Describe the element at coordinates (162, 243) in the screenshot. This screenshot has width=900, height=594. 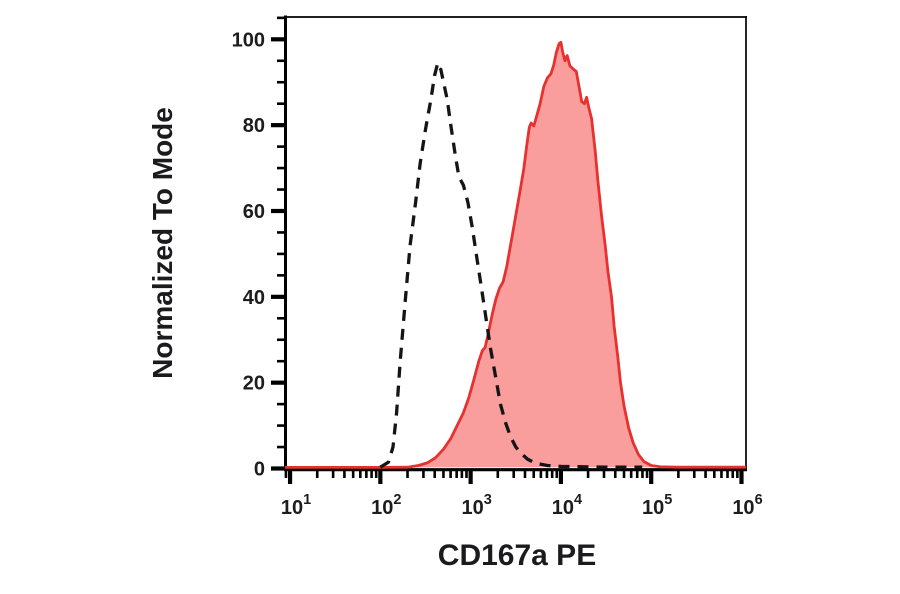
I see `y-axis-title: Normalized To Mode` at that location.